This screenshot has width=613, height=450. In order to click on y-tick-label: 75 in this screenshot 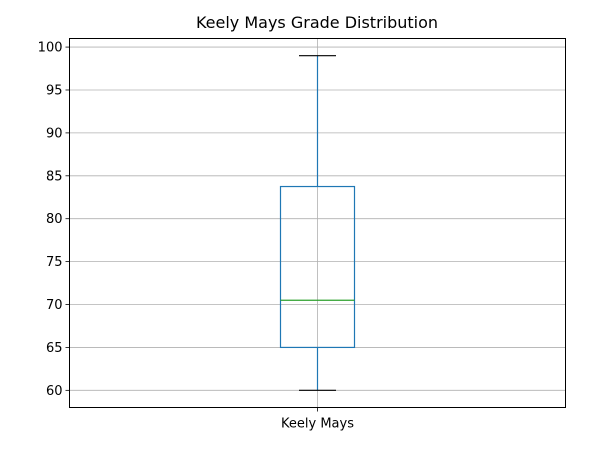, I will do `click(54, 262)`.